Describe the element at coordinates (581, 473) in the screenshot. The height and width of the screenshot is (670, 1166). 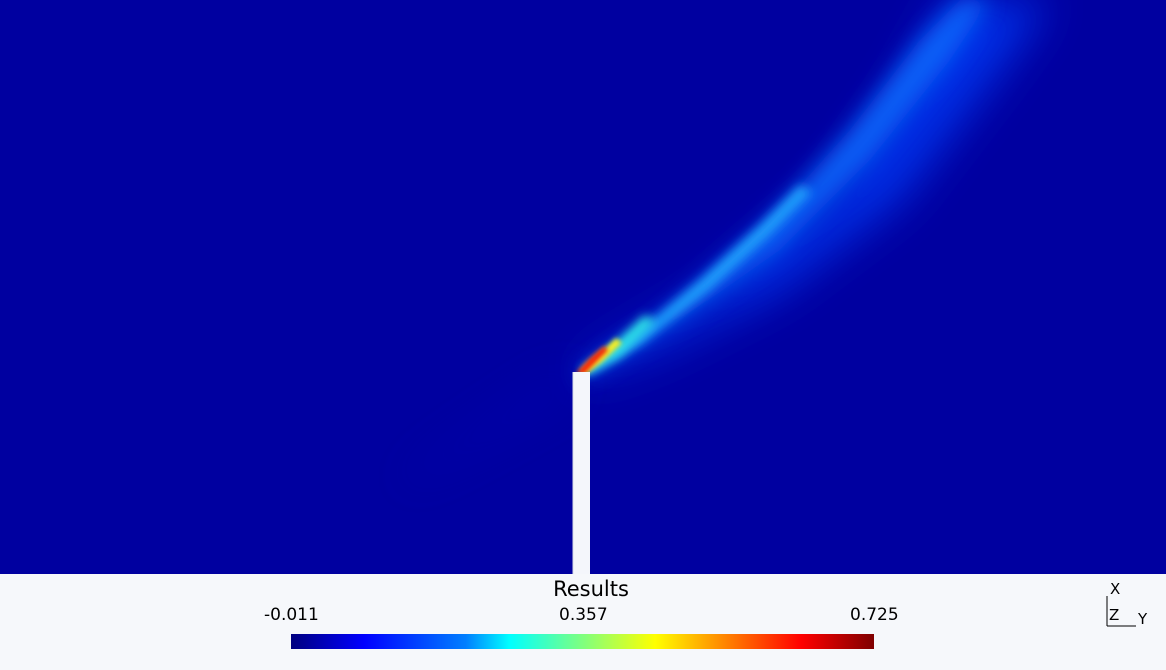
I see `chimney-stack` at that location.